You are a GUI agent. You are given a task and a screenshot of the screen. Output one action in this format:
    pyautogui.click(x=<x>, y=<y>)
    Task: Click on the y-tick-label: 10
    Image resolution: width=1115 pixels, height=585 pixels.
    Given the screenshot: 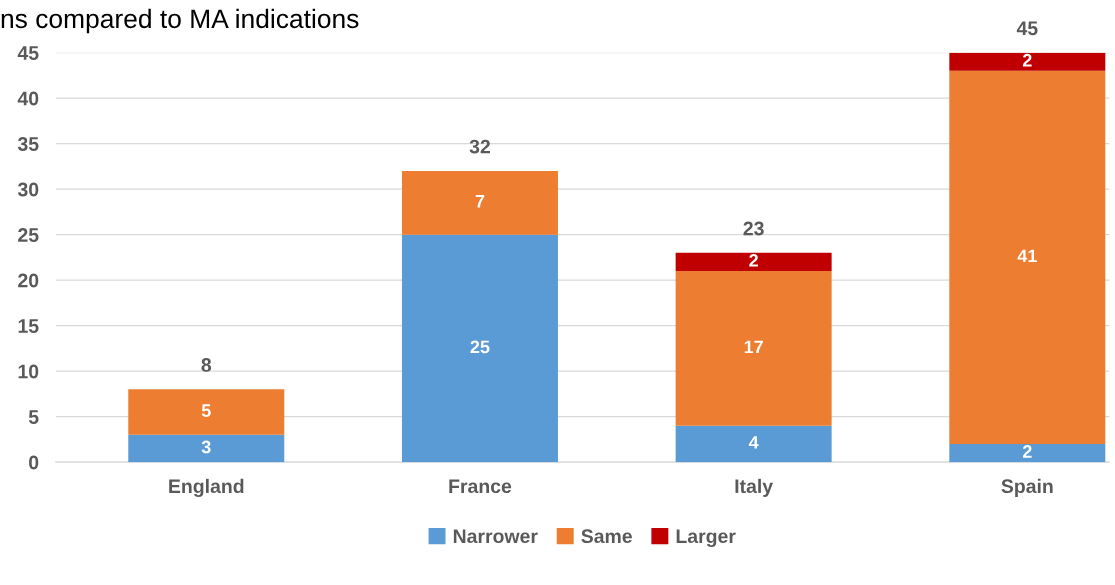 What is the action you would take?
    pyautogui.click(x=28, y=371)
    